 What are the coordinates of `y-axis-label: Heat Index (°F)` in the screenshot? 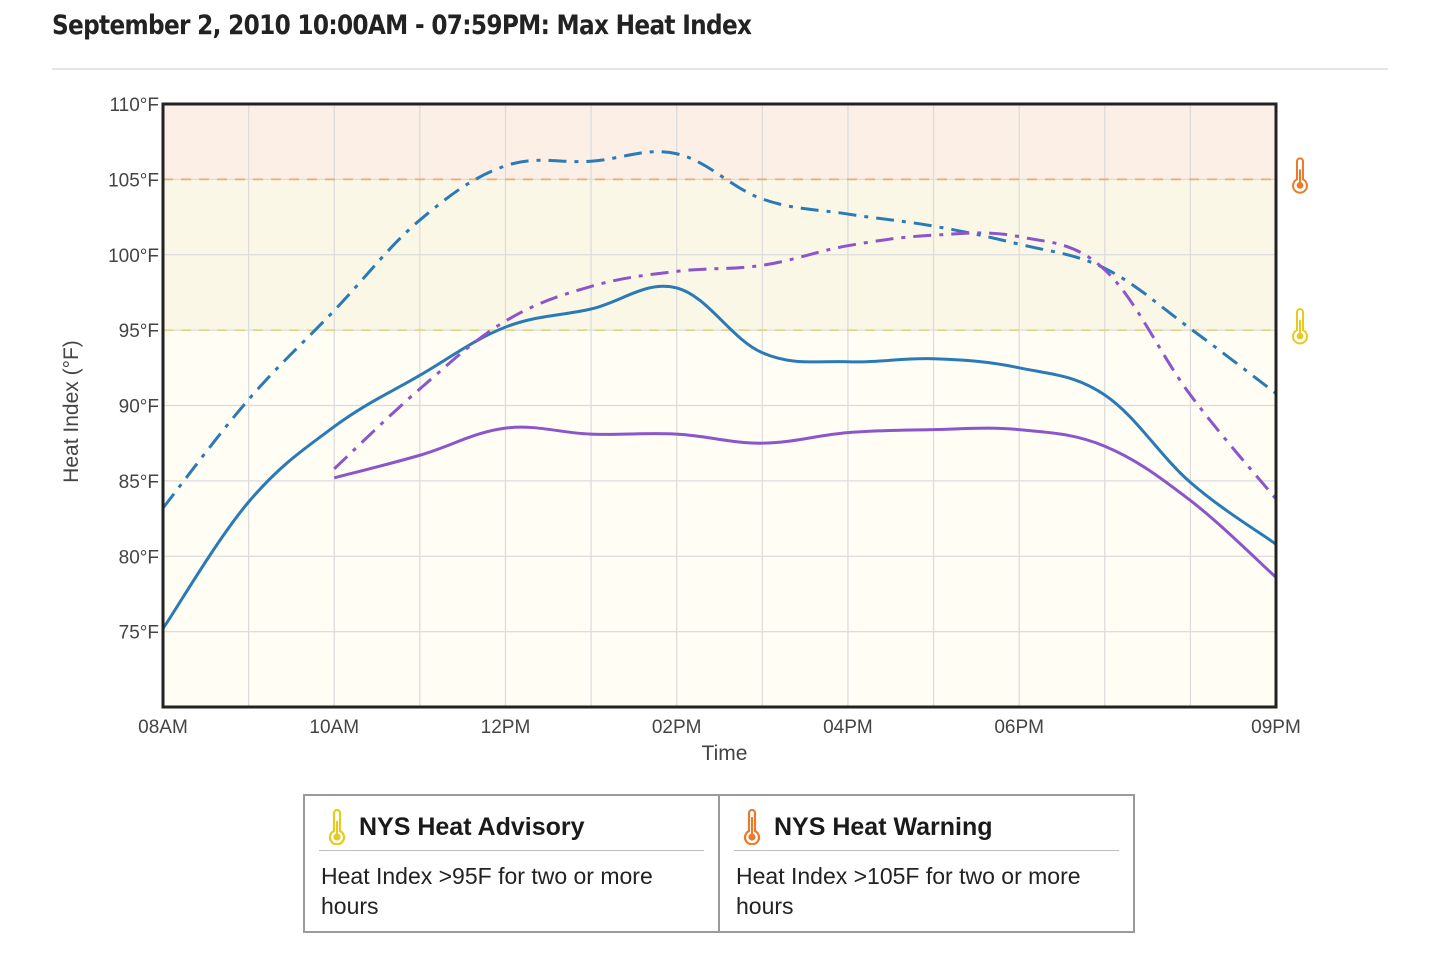 It's located at (71, 411).